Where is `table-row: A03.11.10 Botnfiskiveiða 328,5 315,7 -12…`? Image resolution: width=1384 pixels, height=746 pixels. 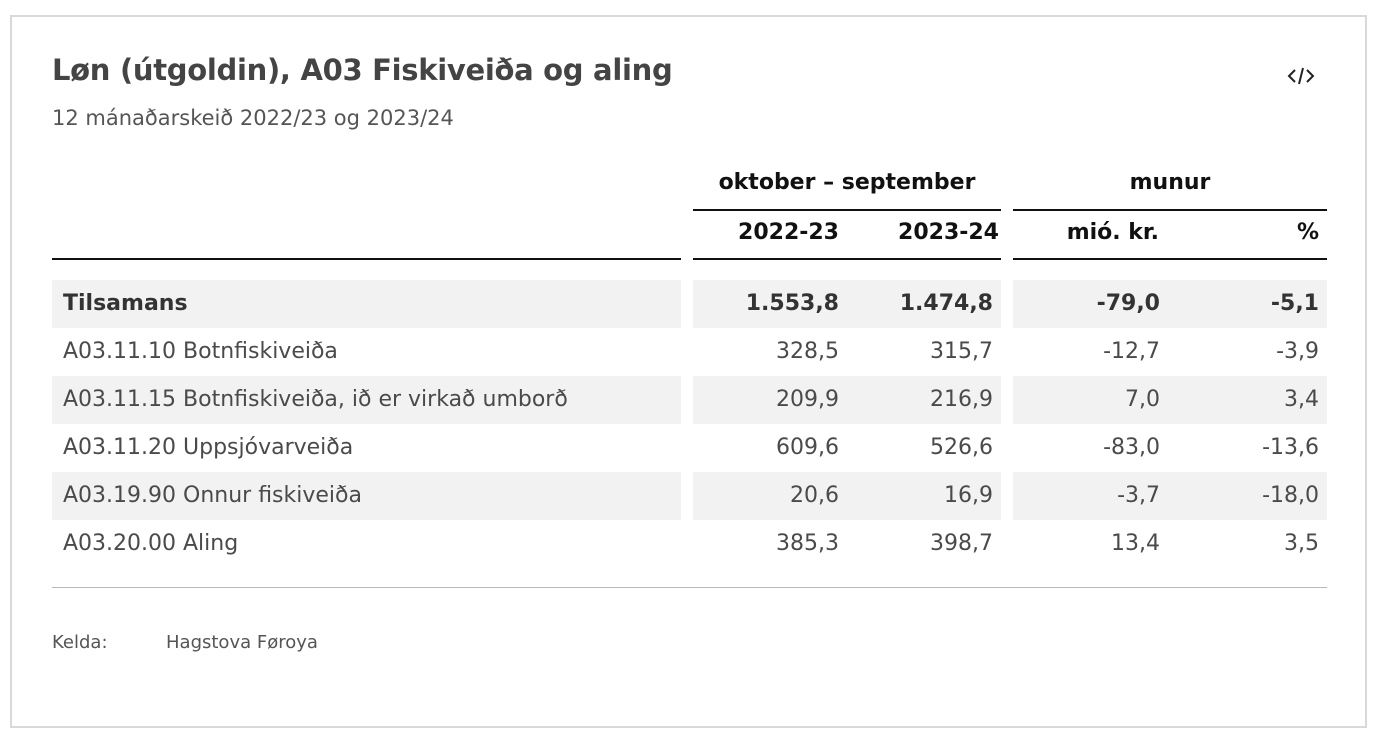 table-row: A03.11.10 Botnfiskiveiða 328,5 315,7 -12… is located at coordinates (689, 352).